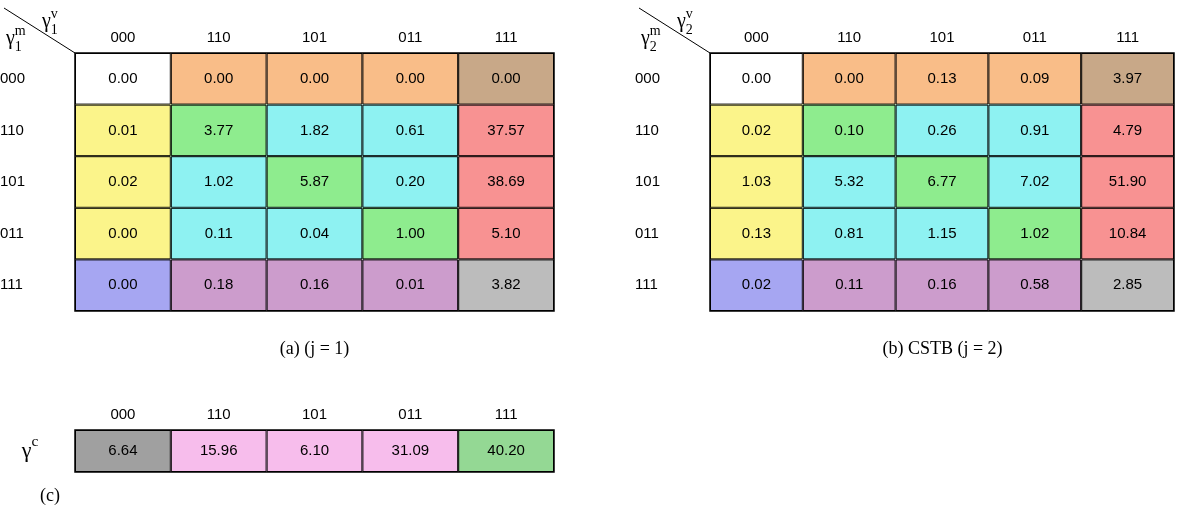  Describe the element at coordinates (219, 129) in the screenshot. I see `data-label: 3.77` at that location.